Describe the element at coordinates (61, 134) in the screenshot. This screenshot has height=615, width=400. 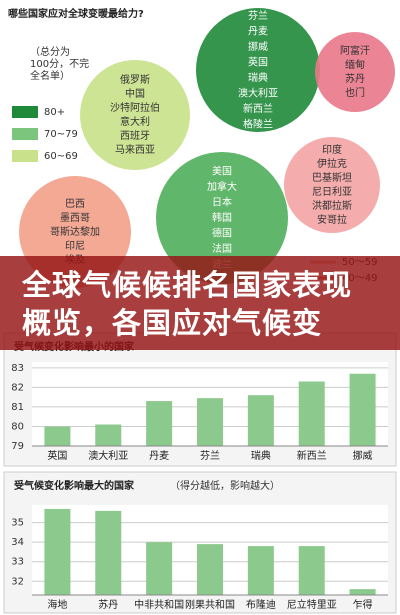
I see `legend-label: 70~79` at that location.